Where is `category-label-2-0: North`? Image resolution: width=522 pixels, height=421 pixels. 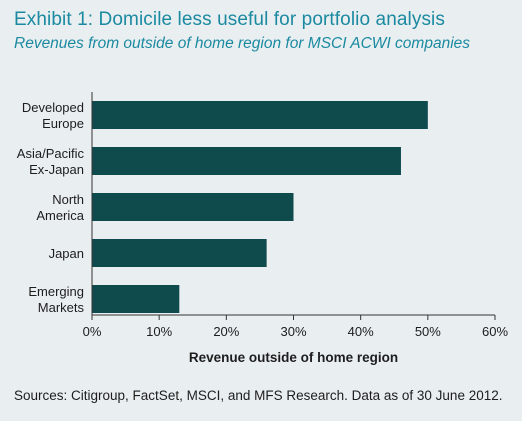
category-label-2-0: North is located at coordinates (68, 199).